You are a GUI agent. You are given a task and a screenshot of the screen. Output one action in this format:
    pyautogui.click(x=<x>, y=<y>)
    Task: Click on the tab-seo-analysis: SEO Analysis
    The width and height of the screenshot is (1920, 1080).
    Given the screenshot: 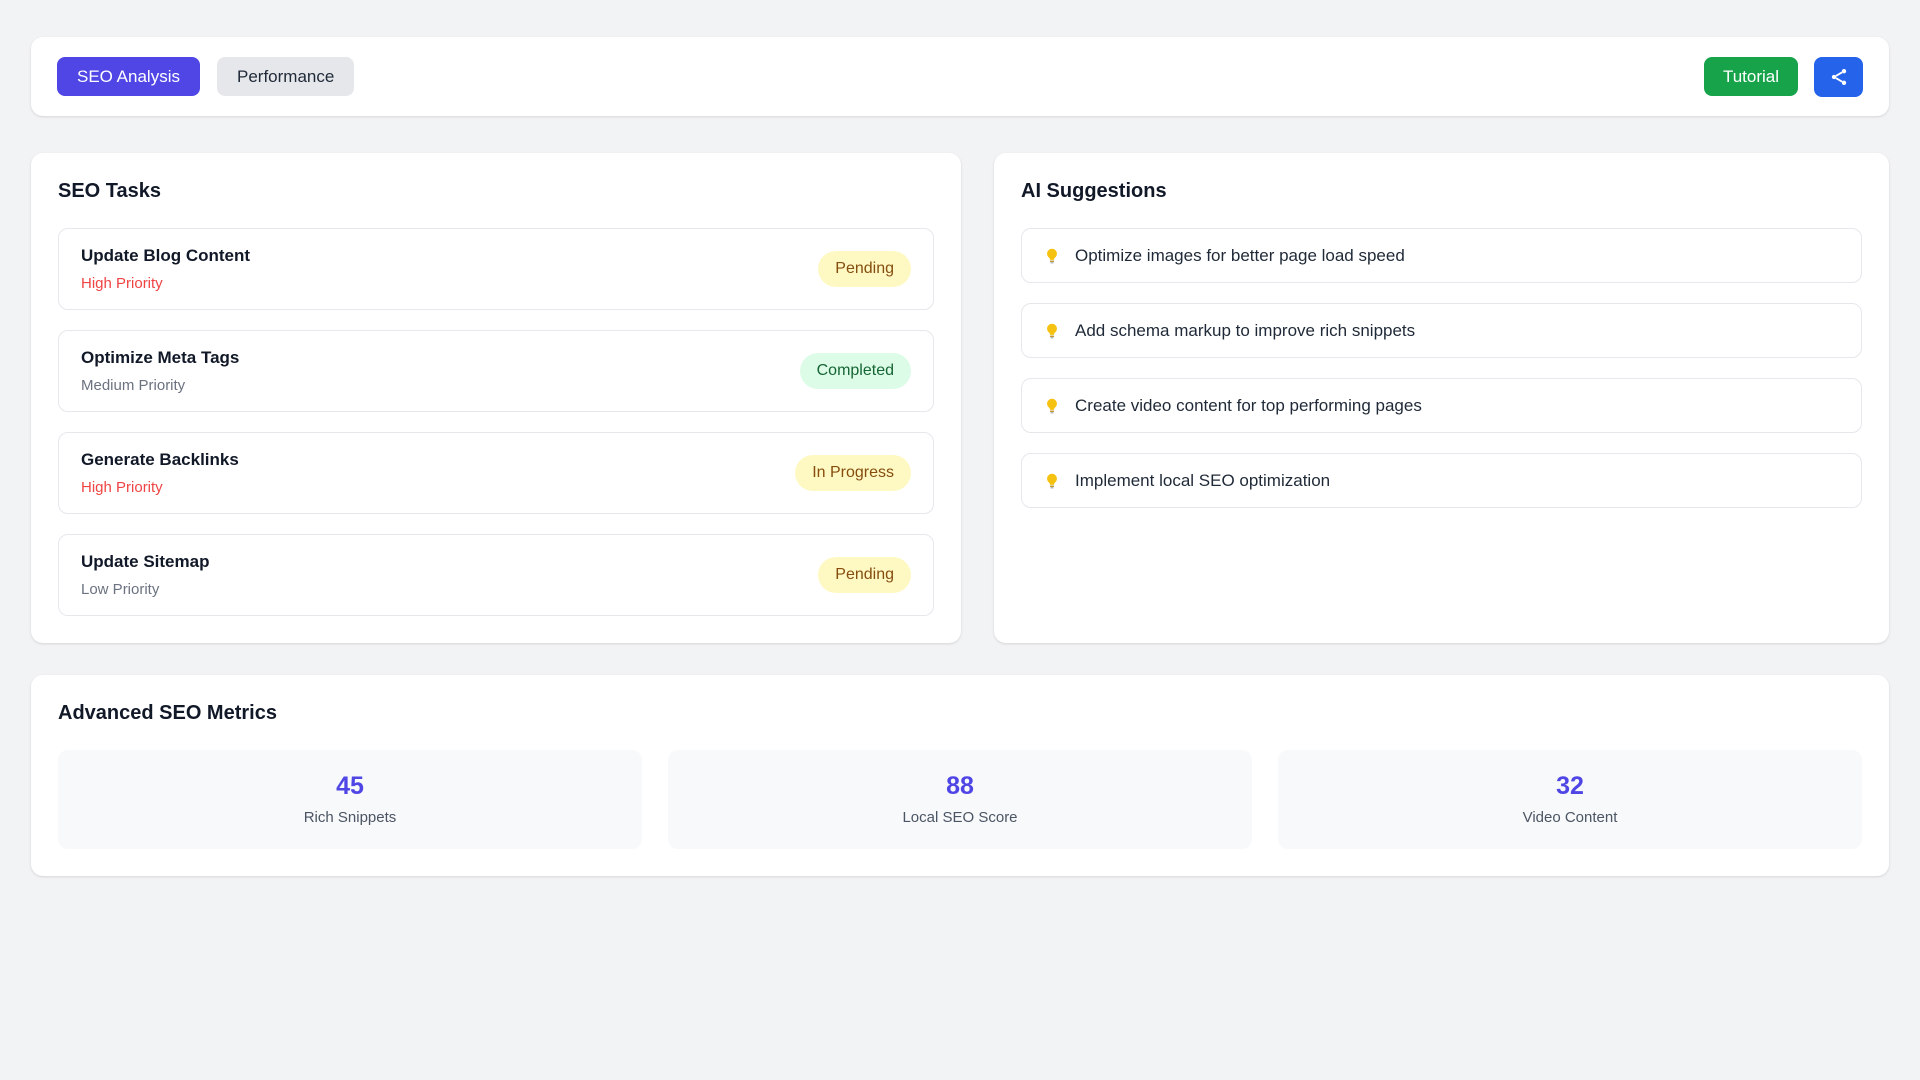 What is the action you would take?
    pyautogui.click(x=128, y=76)
    